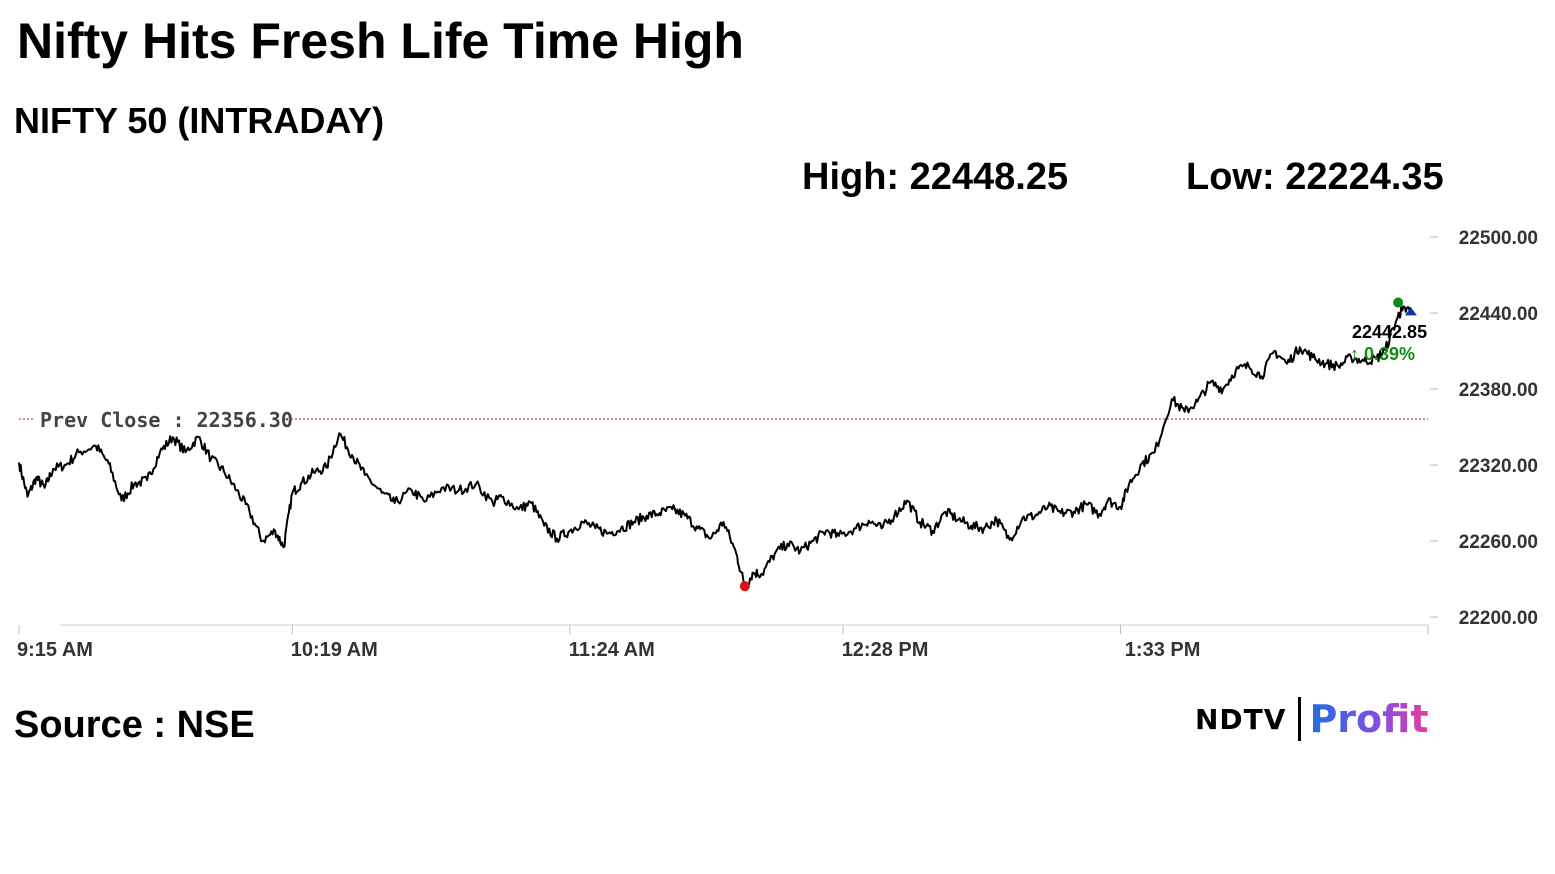  I want to click on last-price-annotation: 22442.85 ↑ 0.39%, so click(1388, 343).